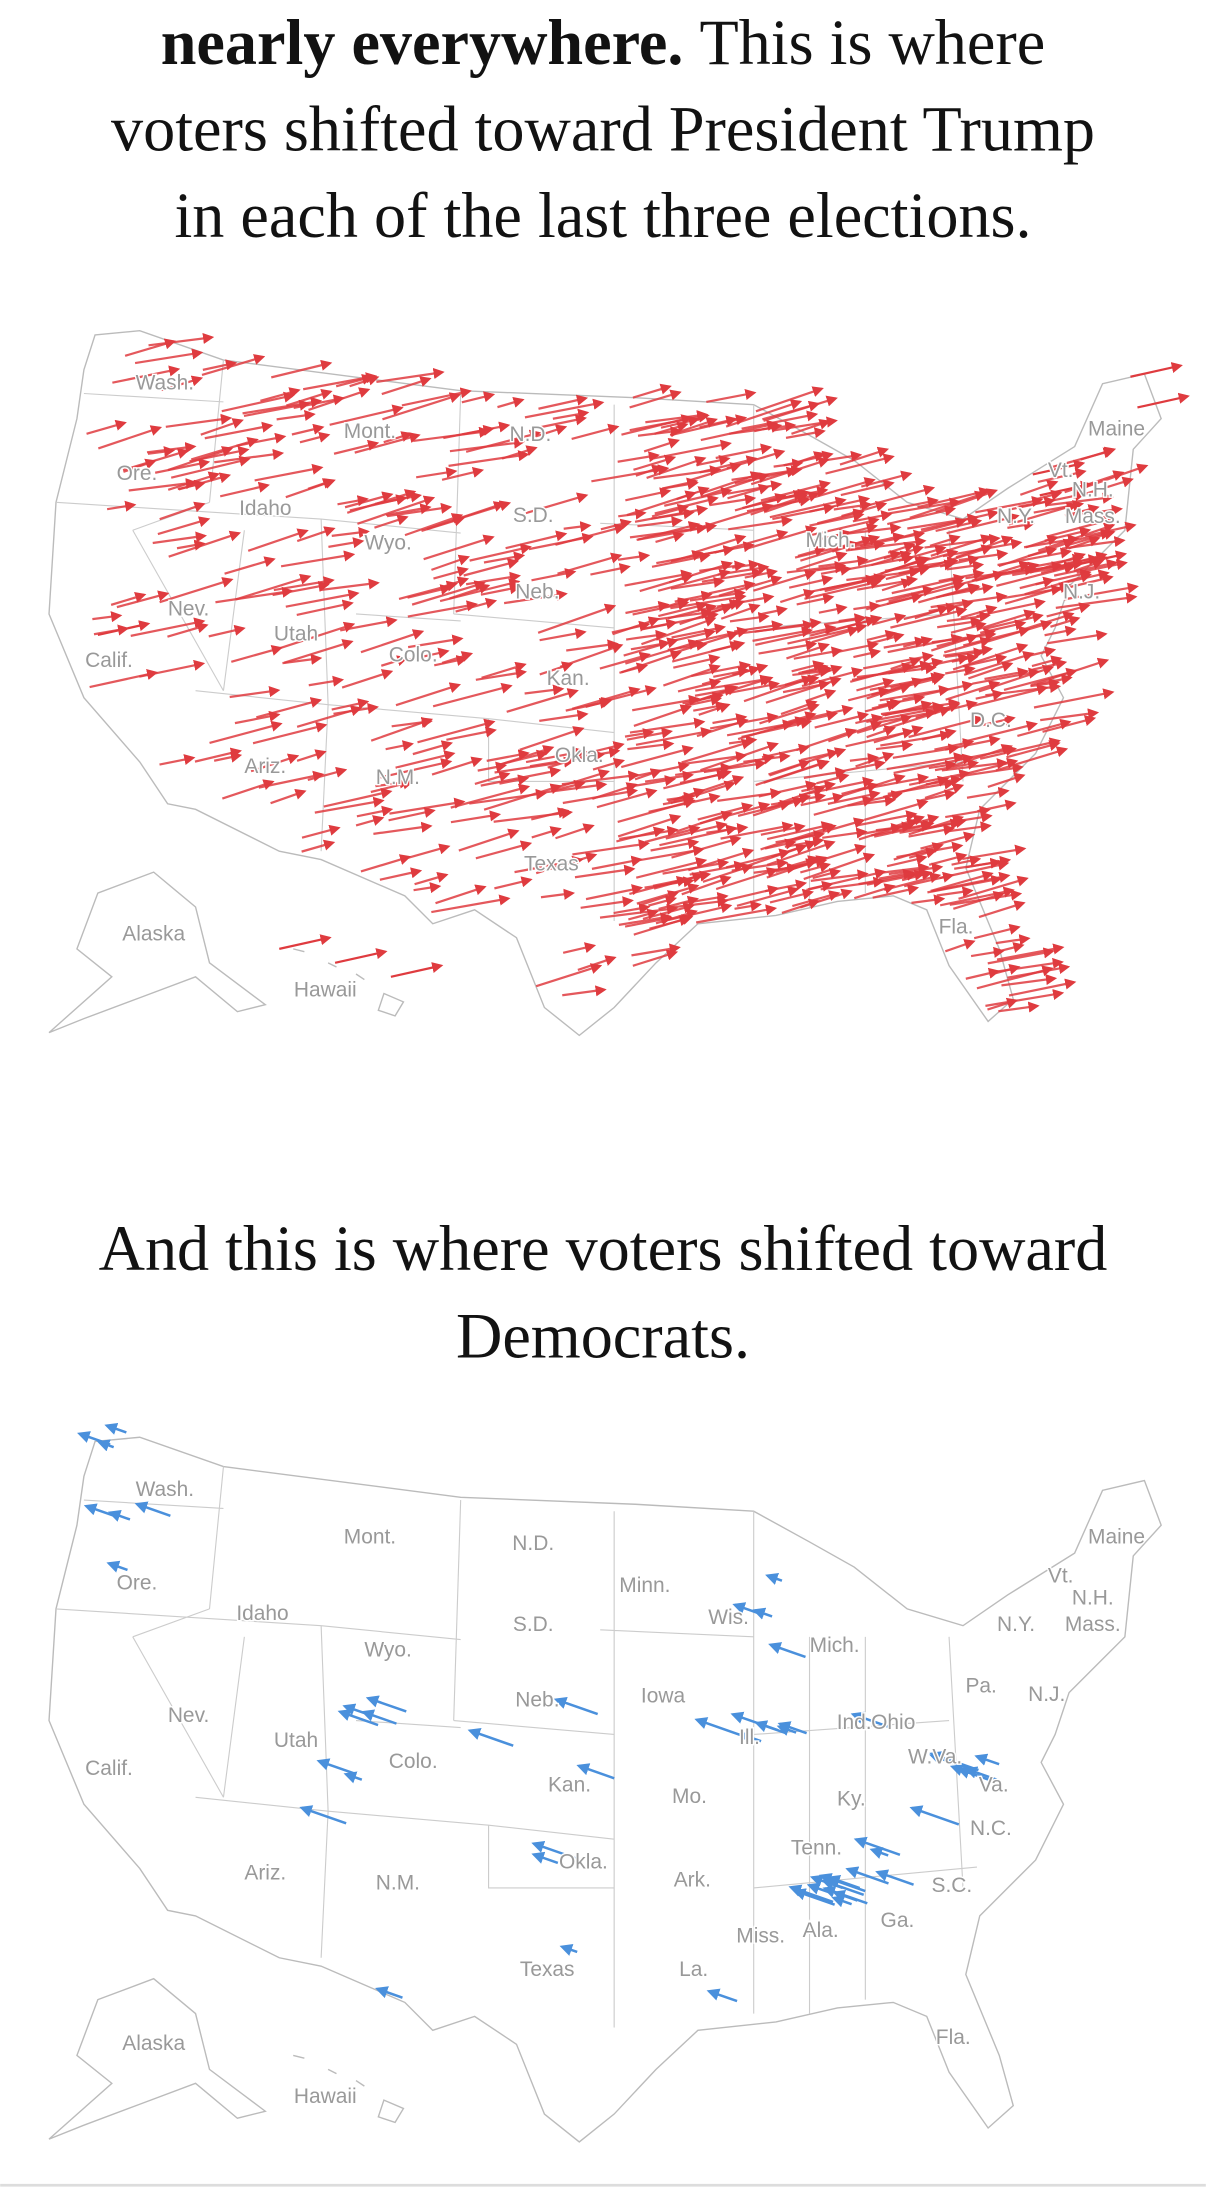  Describe the element at coordinates (531, 434) in the screenshot. I see `state-label: N.D.` at that location.